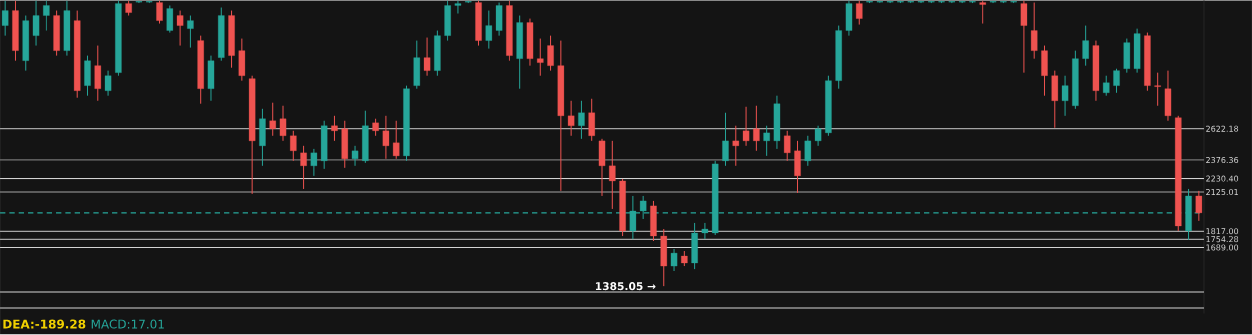 The height and width of the screenshot is (335, 1252). I want to click on text: DEA:-189.28, so click(44, 324).